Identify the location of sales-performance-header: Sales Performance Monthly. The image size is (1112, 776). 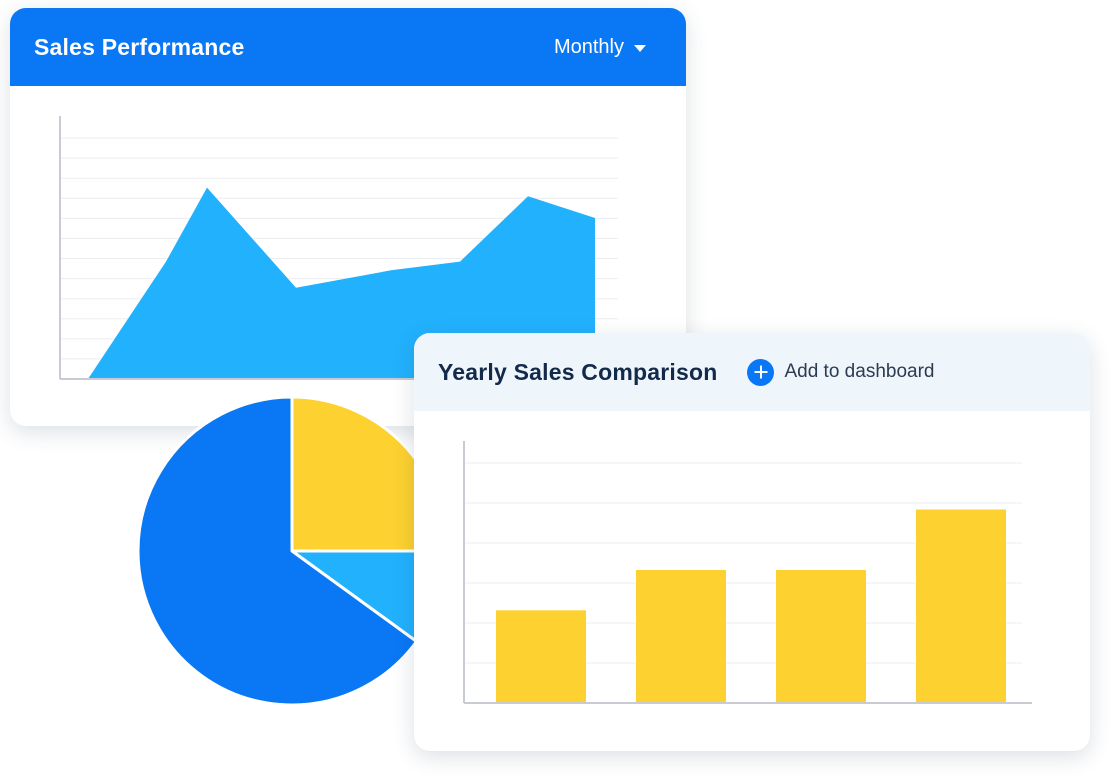
(348, 47).